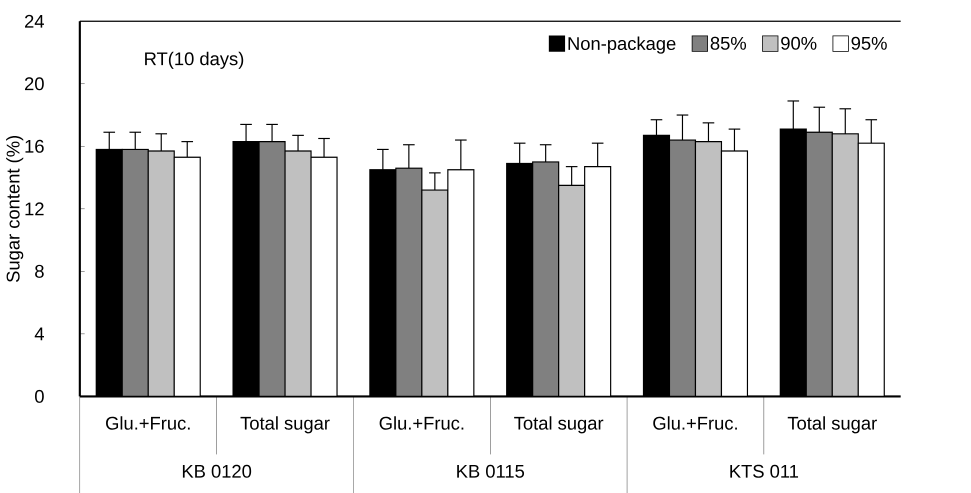 The height and width of the screenshot is (493, 971). What do you see at coordinates (39, 396) in the screenshot?
I see `y-tick-label: 0` at bounding box center [39, 396].